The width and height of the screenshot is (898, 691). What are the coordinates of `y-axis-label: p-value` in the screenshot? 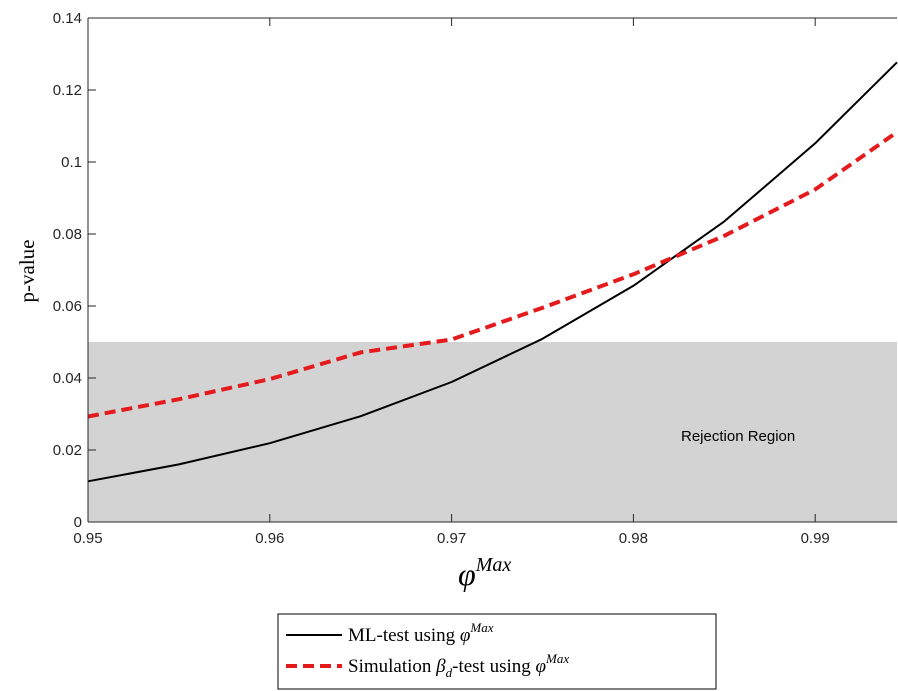 It's located at (27, 271).